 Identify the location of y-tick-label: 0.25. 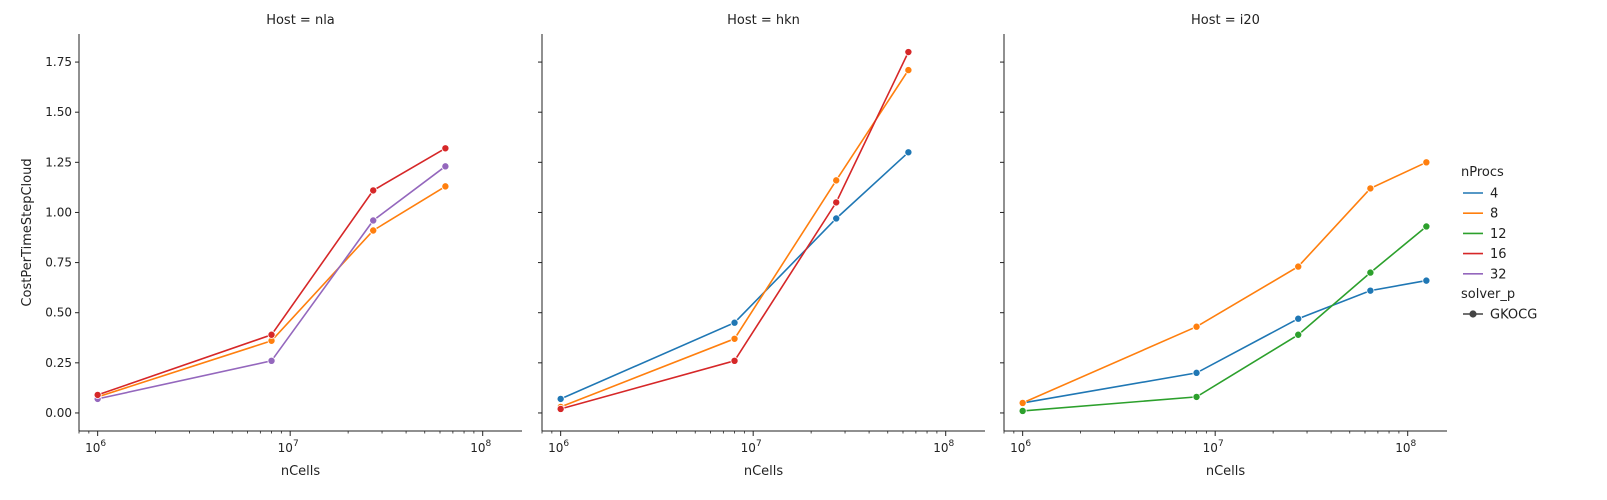
(58, 363).